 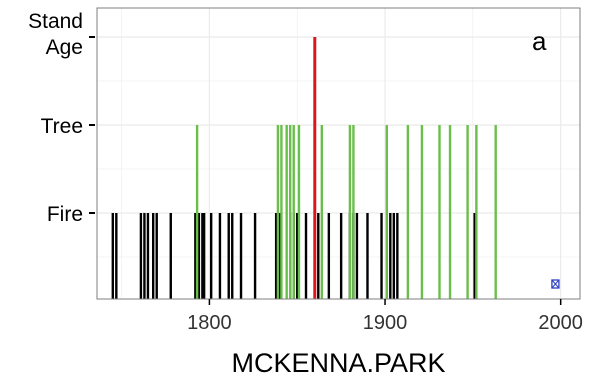 I want to click on x-tick-label: 1900, so click(x=385, y=323).